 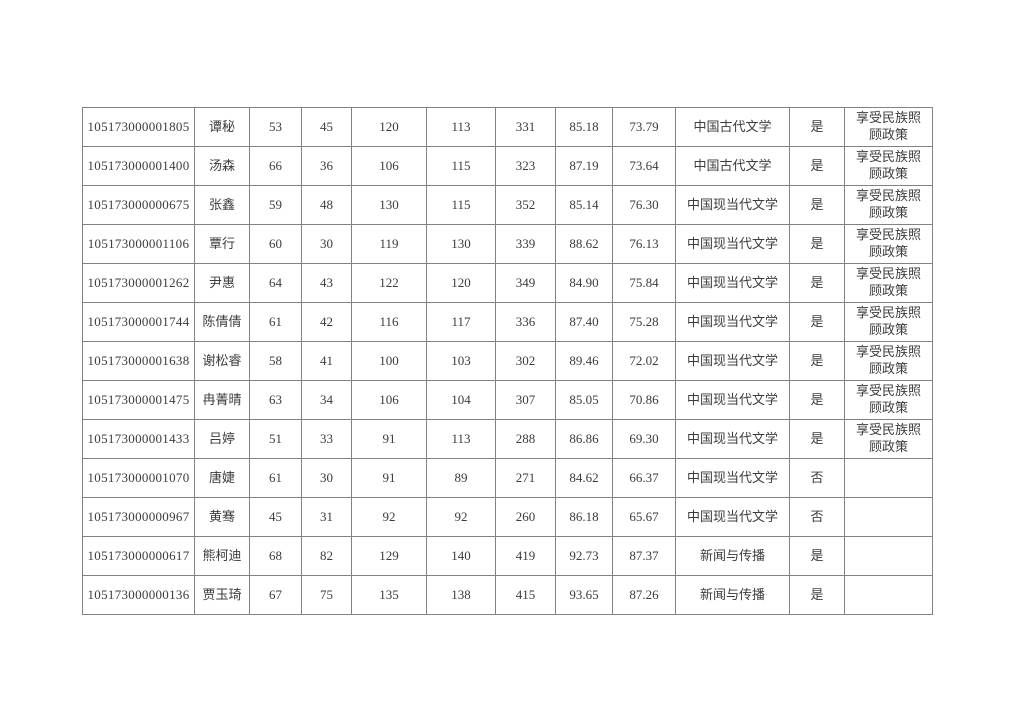 What do you see at coordinates (275, 517) in the screenshot?
I see `cell-score-1: 45` at bounding box center [275, 517].